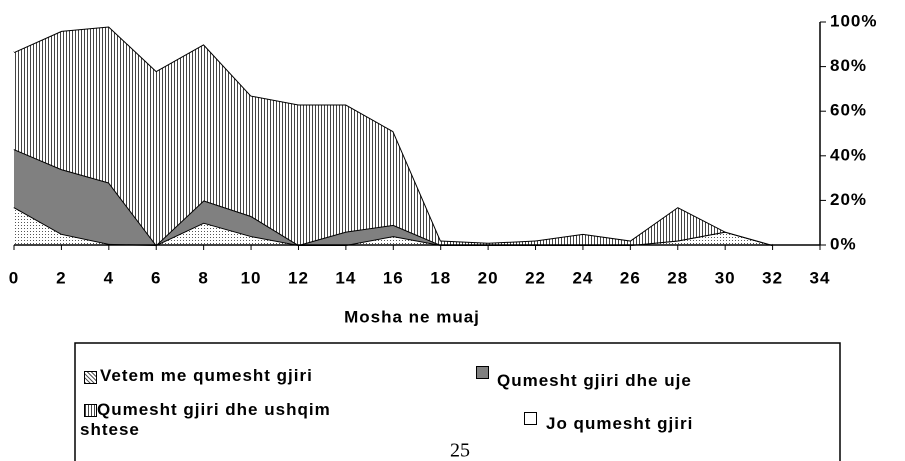 The height and width of the screenshot is (461, 905). Describe the element at coordinates (848, 110) in the screenshot. I see `y-tick-label: 60%` at that location.